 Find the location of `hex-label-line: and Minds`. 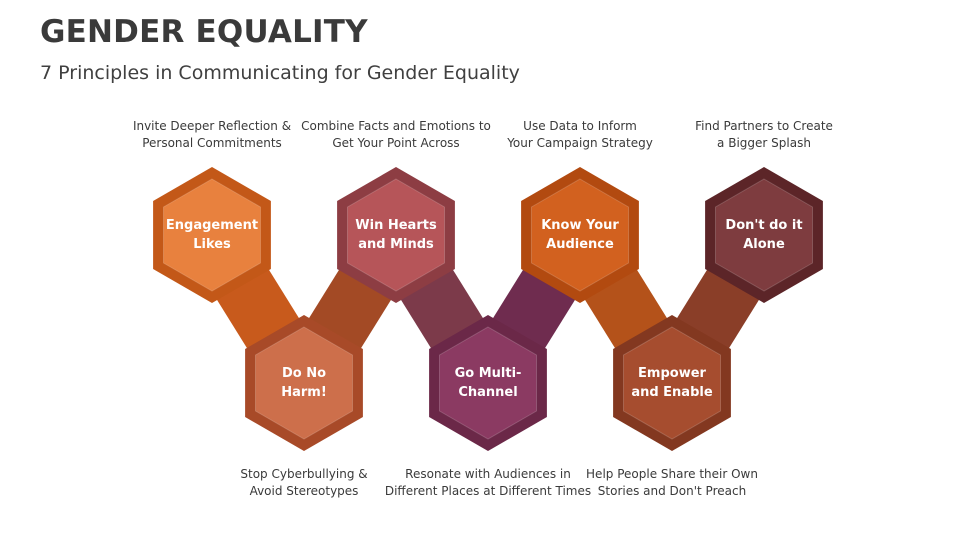

hex-label-line: and Minds is located at coordinates (396, 244).